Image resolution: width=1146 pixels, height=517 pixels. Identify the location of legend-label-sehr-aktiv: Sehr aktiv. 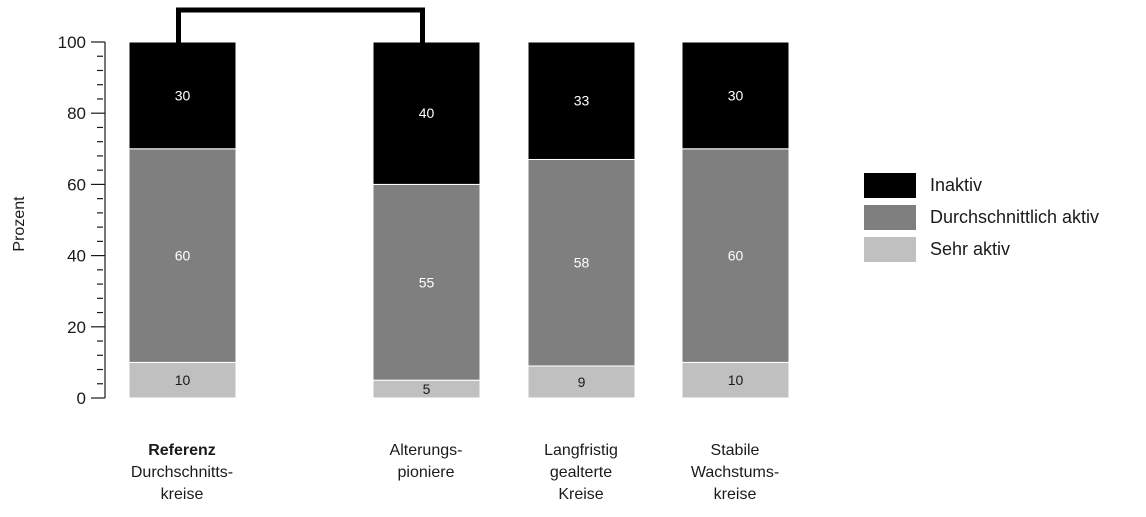
(970, 249).